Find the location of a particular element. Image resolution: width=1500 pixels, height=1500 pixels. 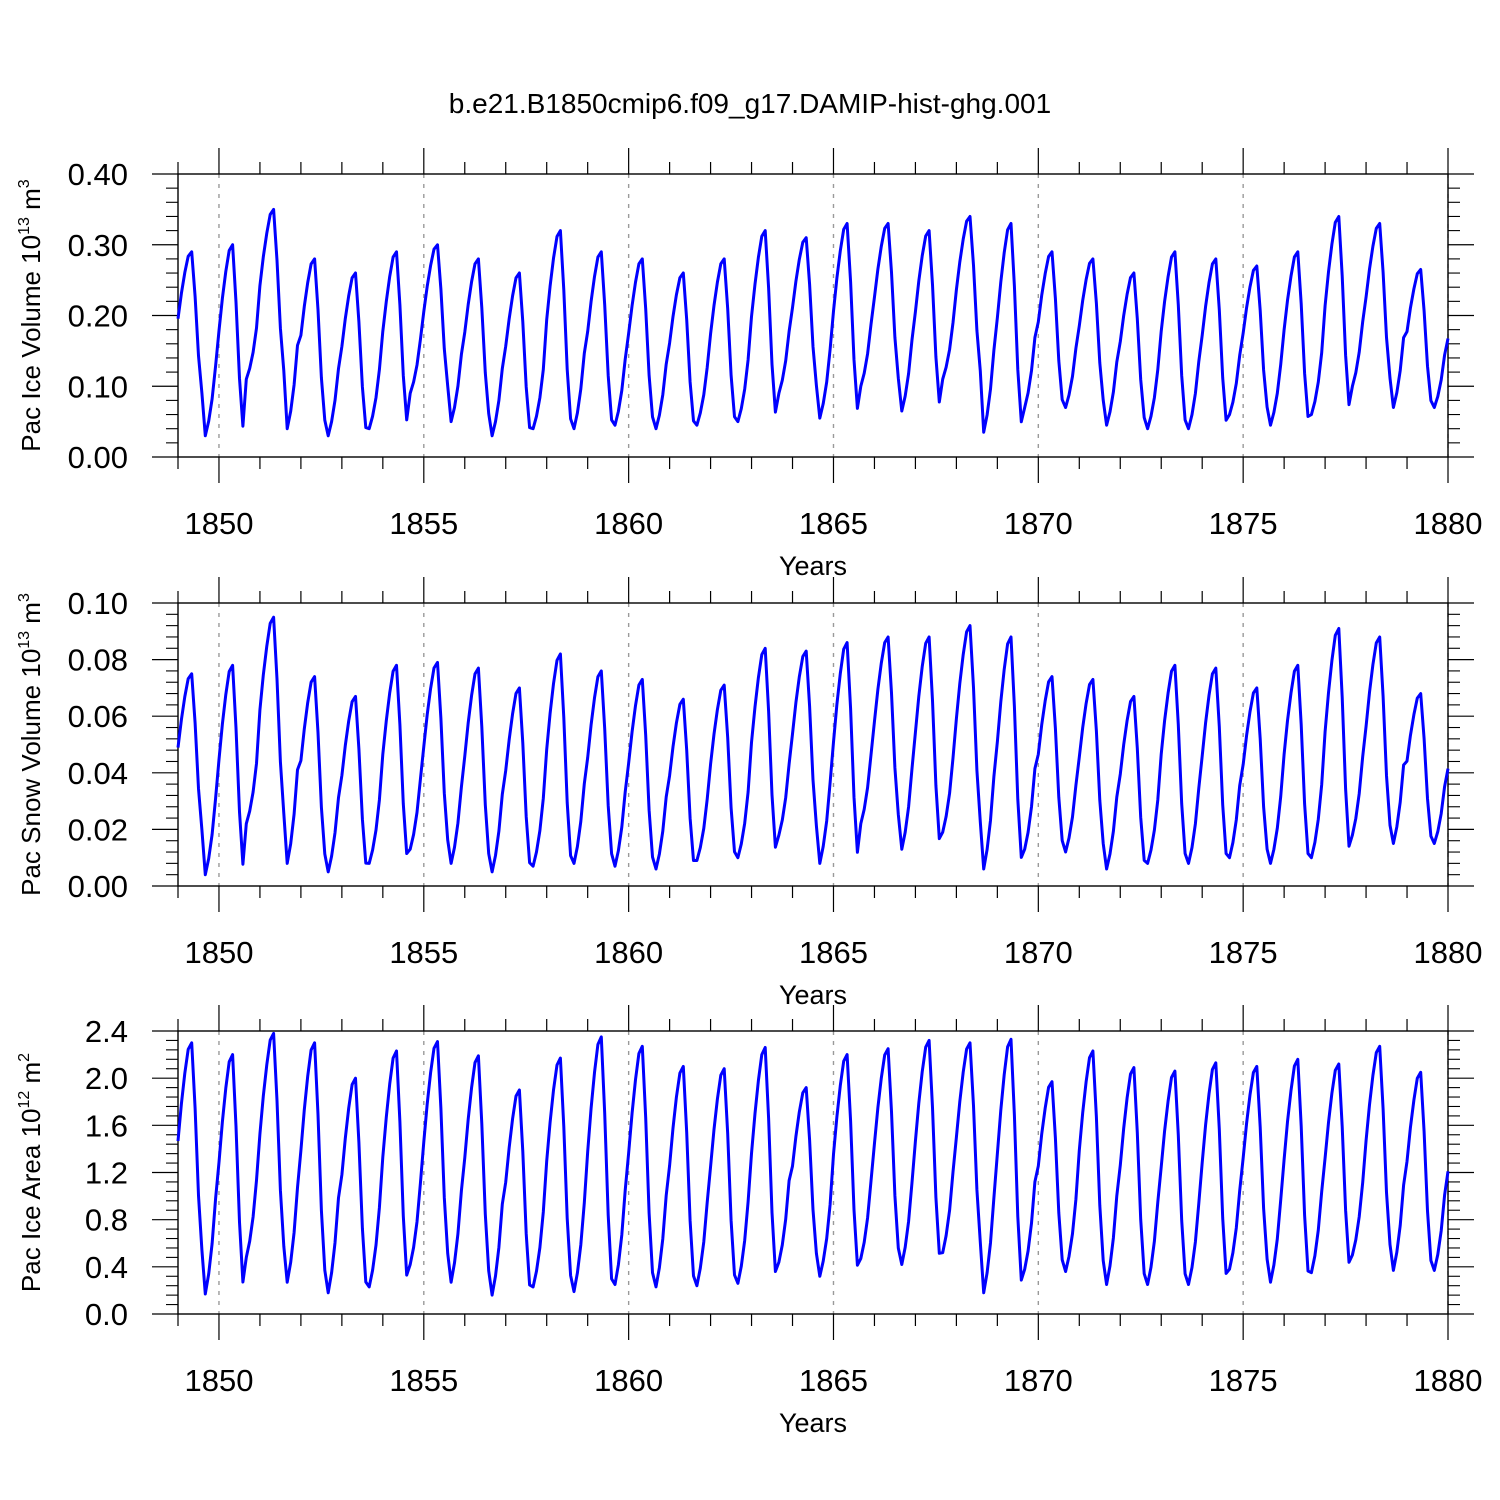

y-tick-label: 1.6 is located at coordinates (106, 1125).